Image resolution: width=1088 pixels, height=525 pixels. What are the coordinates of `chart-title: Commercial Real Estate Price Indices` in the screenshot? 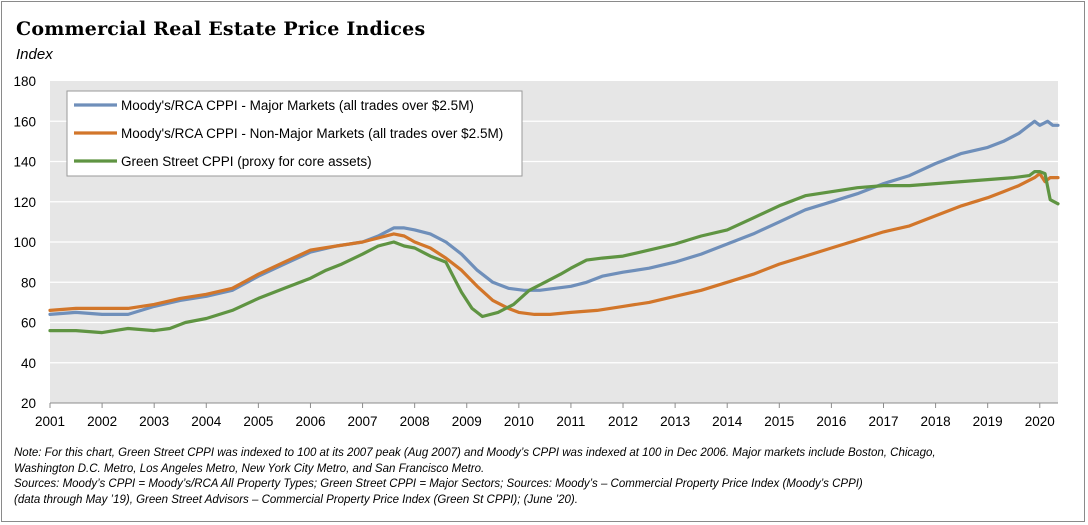 It's located at (221, 29).